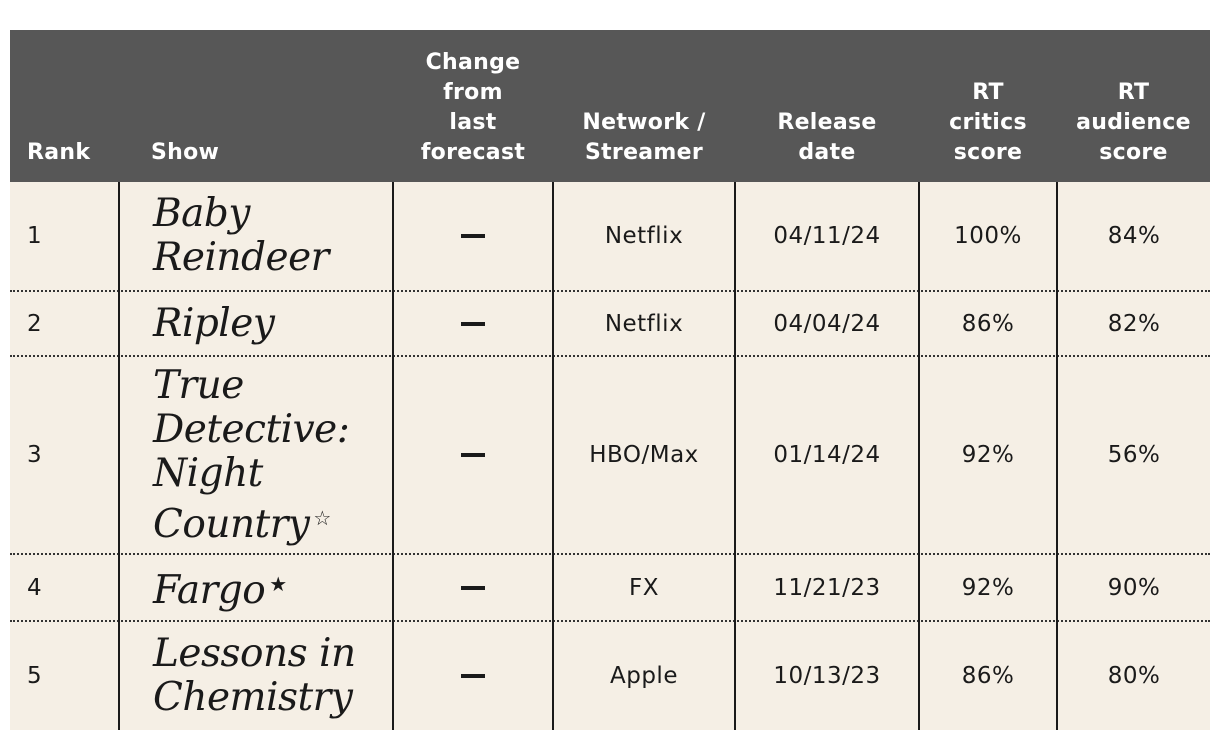 This screenshot has height=740, width=1220. What do you see at coordinates (35, 455) in the screenshot?
I see `rank-cell: 3` at bounding box center [35, 455].